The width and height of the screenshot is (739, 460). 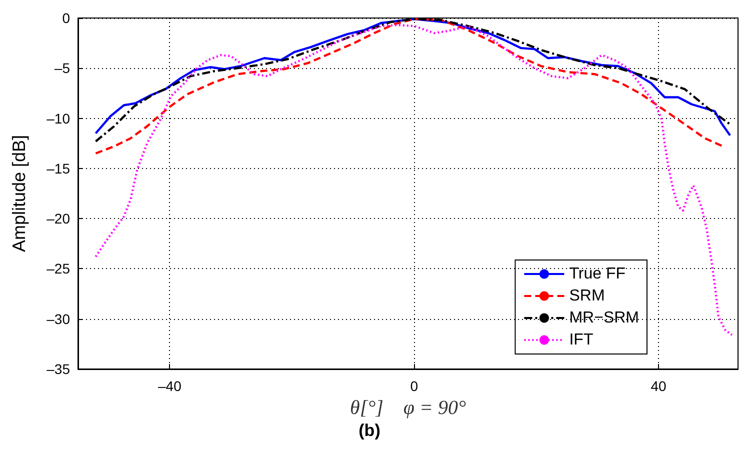 What do you see at coordinates (369, 430) in the screenshot?
I see `text: (b)` at bounding box center [369, 430].